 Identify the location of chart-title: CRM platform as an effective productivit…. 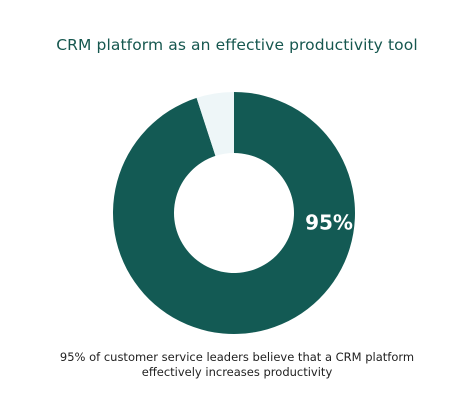
(237, 45).